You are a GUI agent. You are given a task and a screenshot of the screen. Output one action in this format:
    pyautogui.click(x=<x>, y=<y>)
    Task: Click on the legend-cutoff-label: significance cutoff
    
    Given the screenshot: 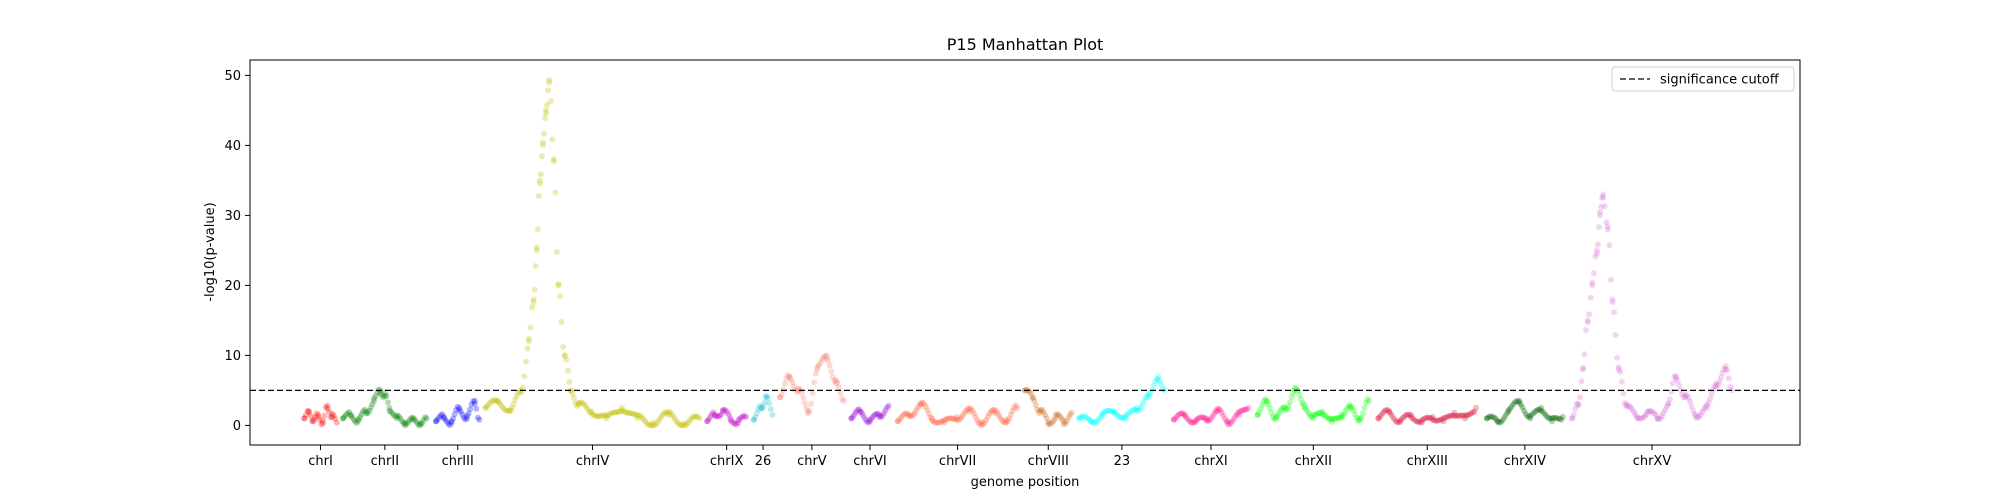 What is the action you would take?
    pyautogui.click(x=1720, y=80)
    